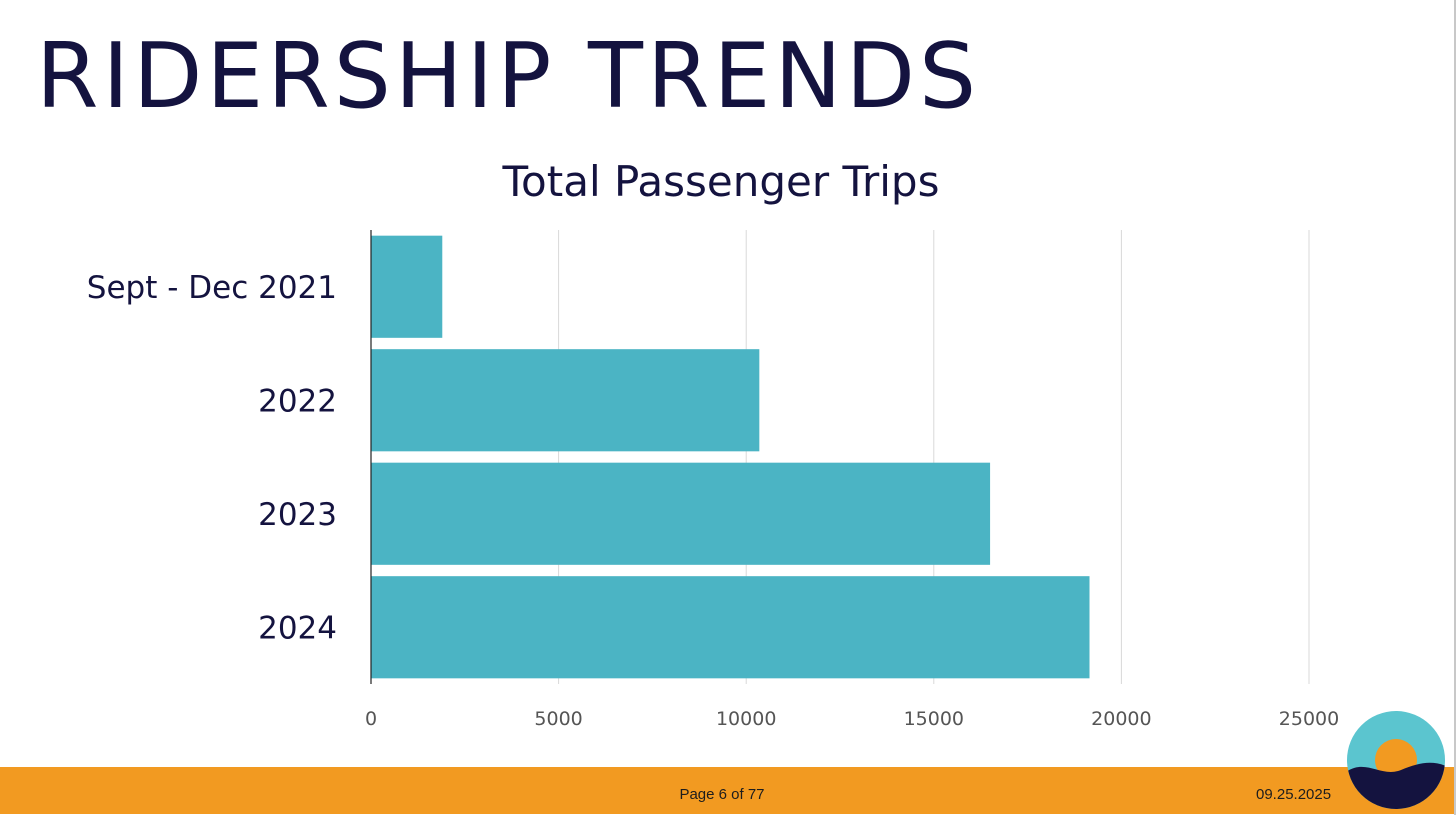 Image resolution: width=1456 pixels, height=815 pixels. Describe the element at coordinates (508, 76) in the screenshot. I see `slide-title: RIDERSHIP TRENDS` at that location.